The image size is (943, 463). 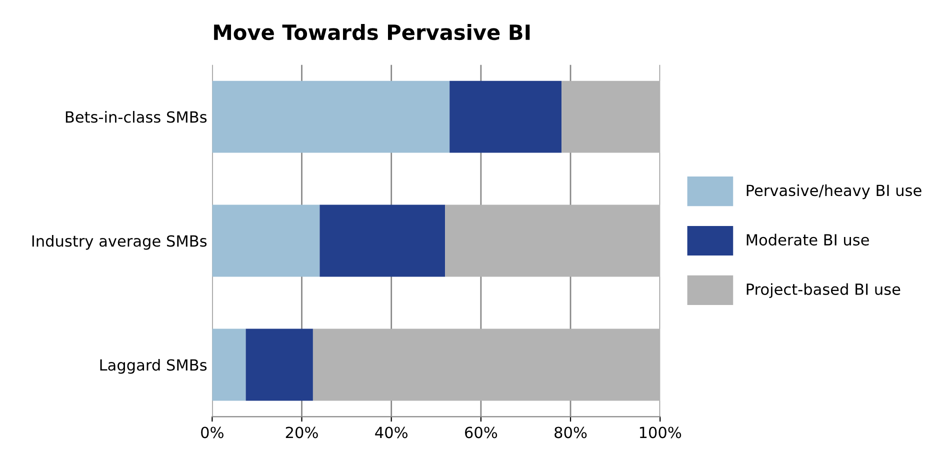 What do you see at coordinates (372, 32) in the screenshot?
I see `chart-title: Move Towards Pervasive BI` at bounding box center [372, 32].